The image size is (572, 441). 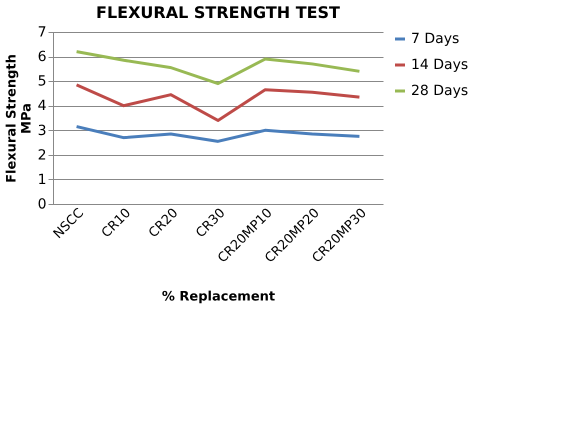 What do you see at coordinates (42, 106) in the screenshot?
I see `y-tick-label: 4` at bounding box center [42, 106].